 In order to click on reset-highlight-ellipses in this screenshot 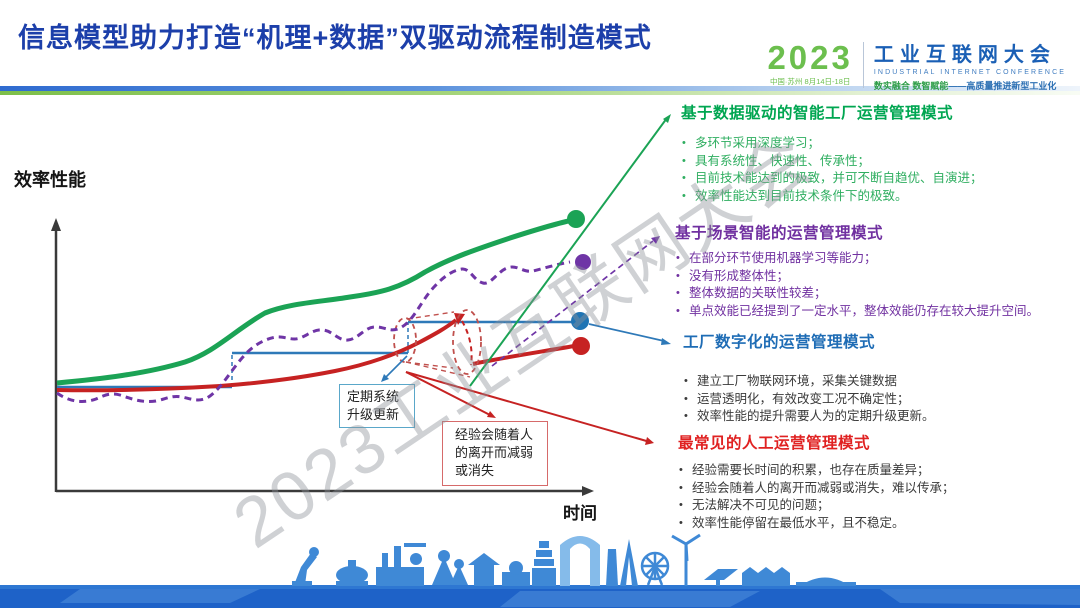, I will do `click(437, 343)`.